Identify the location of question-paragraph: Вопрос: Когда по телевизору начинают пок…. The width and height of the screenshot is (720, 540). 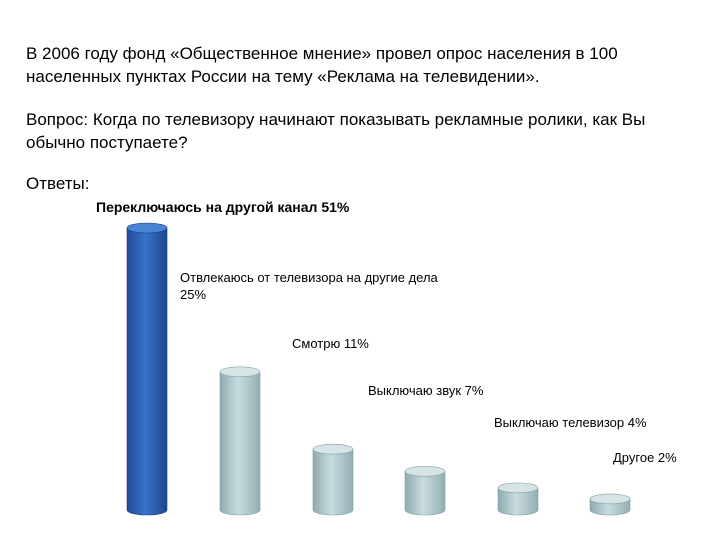
(336, 131).